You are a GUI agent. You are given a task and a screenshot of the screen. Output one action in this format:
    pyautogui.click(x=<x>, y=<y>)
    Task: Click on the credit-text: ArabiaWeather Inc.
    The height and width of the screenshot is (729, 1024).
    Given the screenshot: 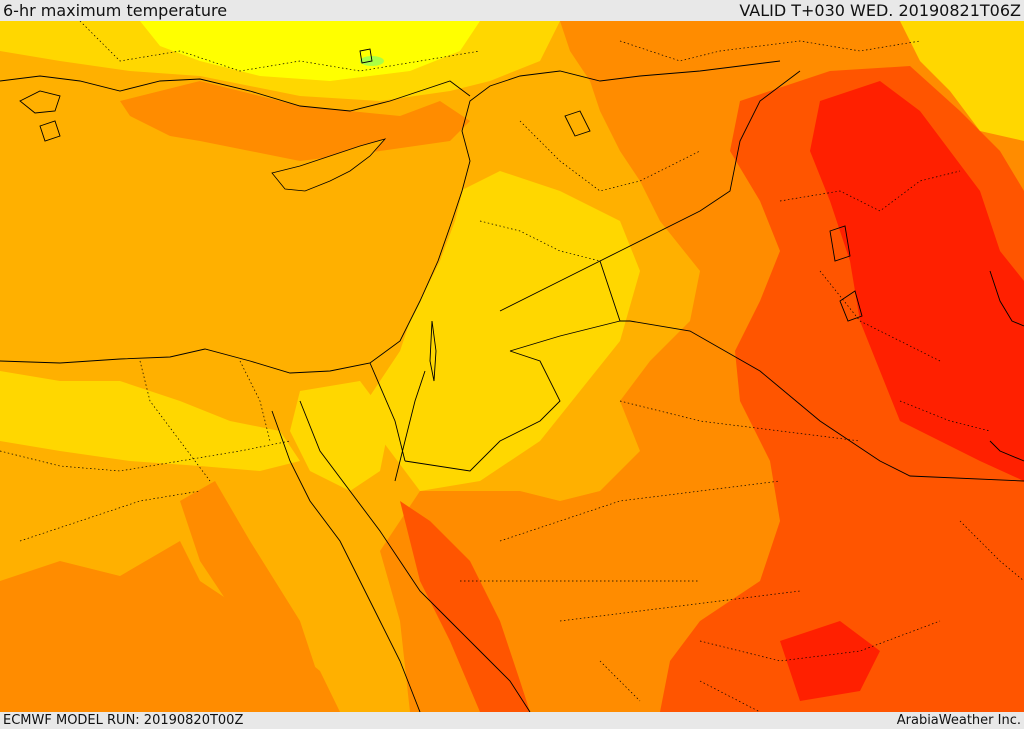 What is the action you would take?
    pyautogui.click(x=958, y=720)
    